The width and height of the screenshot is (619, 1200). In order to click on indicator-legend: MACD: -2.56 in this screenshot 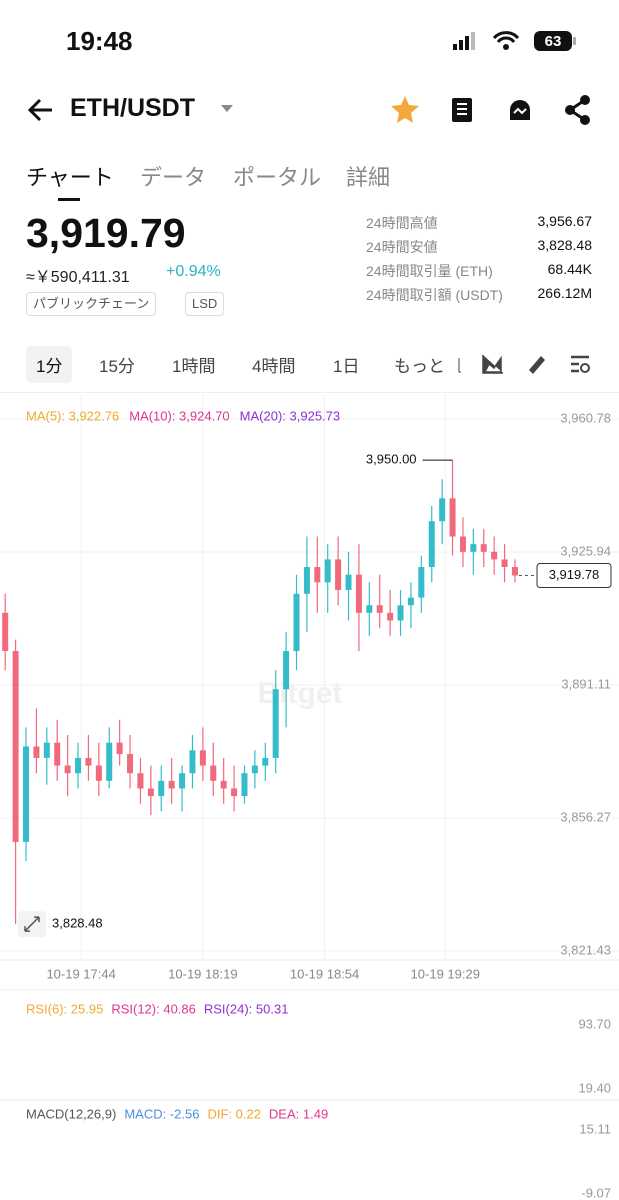, I will do `click(161, 1113)`.